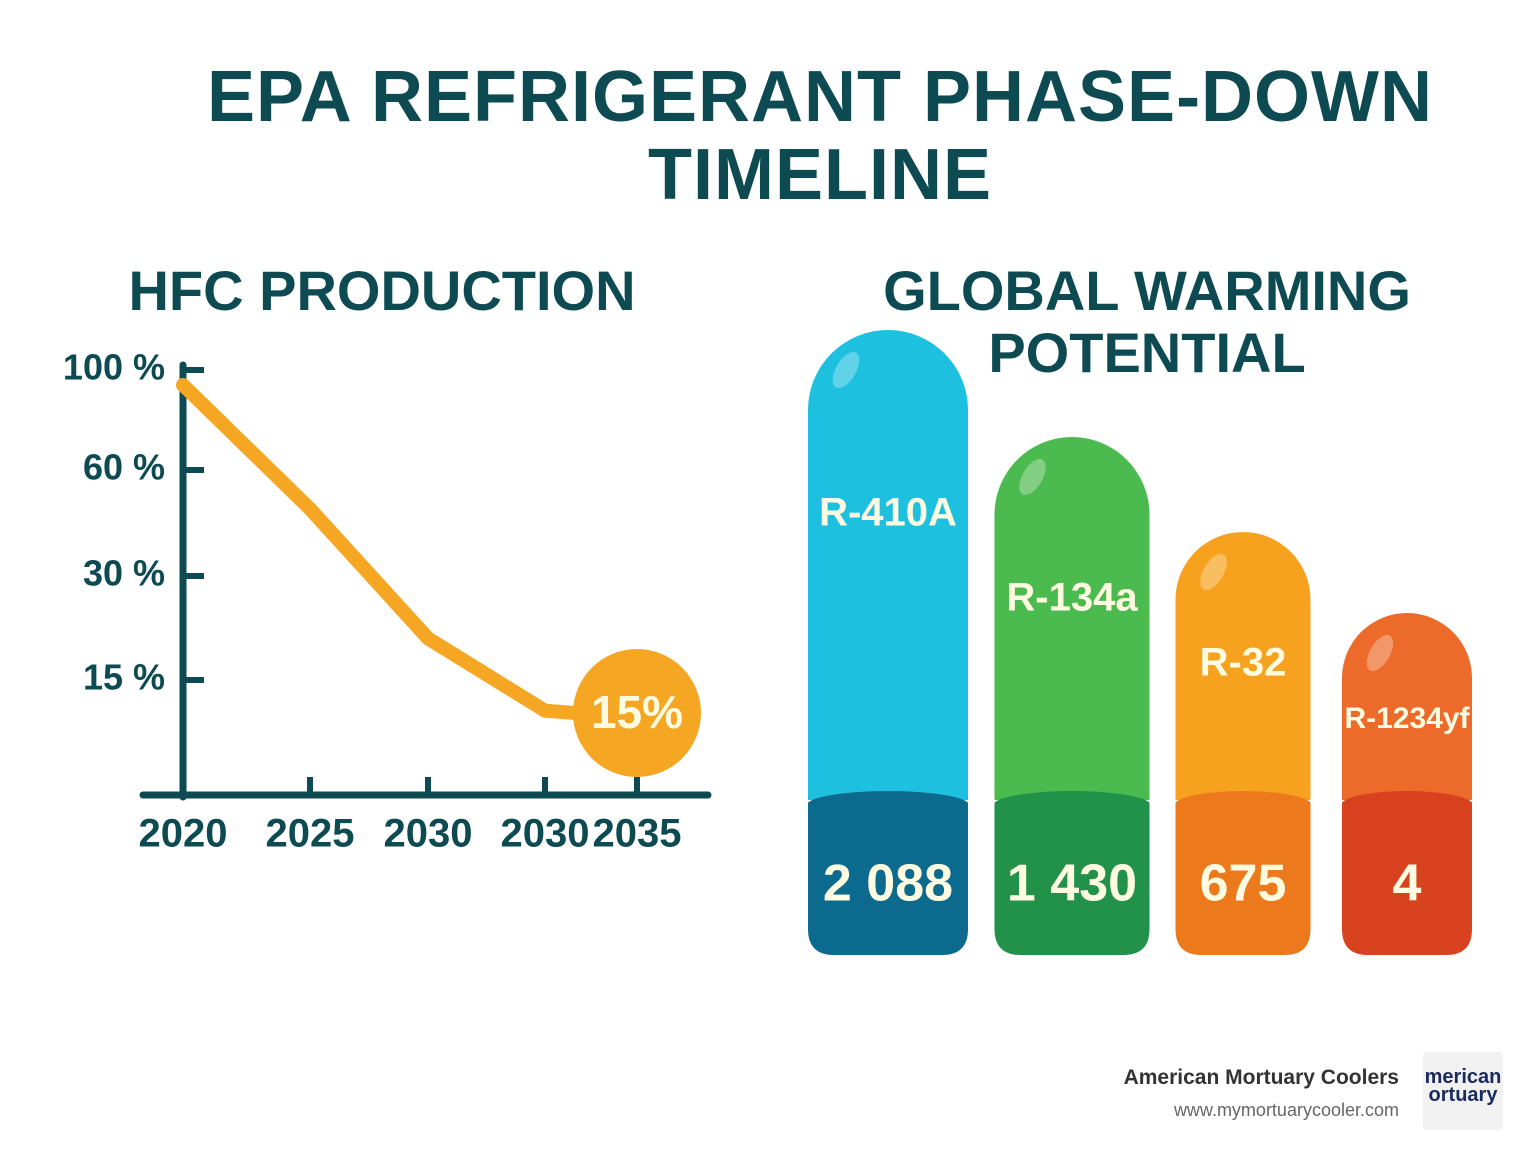 This screenshot has width=1536, height=1154. Describe the element at coordinates (888, 884) in the screenshot. I see `value-label: 2 088` at that location.